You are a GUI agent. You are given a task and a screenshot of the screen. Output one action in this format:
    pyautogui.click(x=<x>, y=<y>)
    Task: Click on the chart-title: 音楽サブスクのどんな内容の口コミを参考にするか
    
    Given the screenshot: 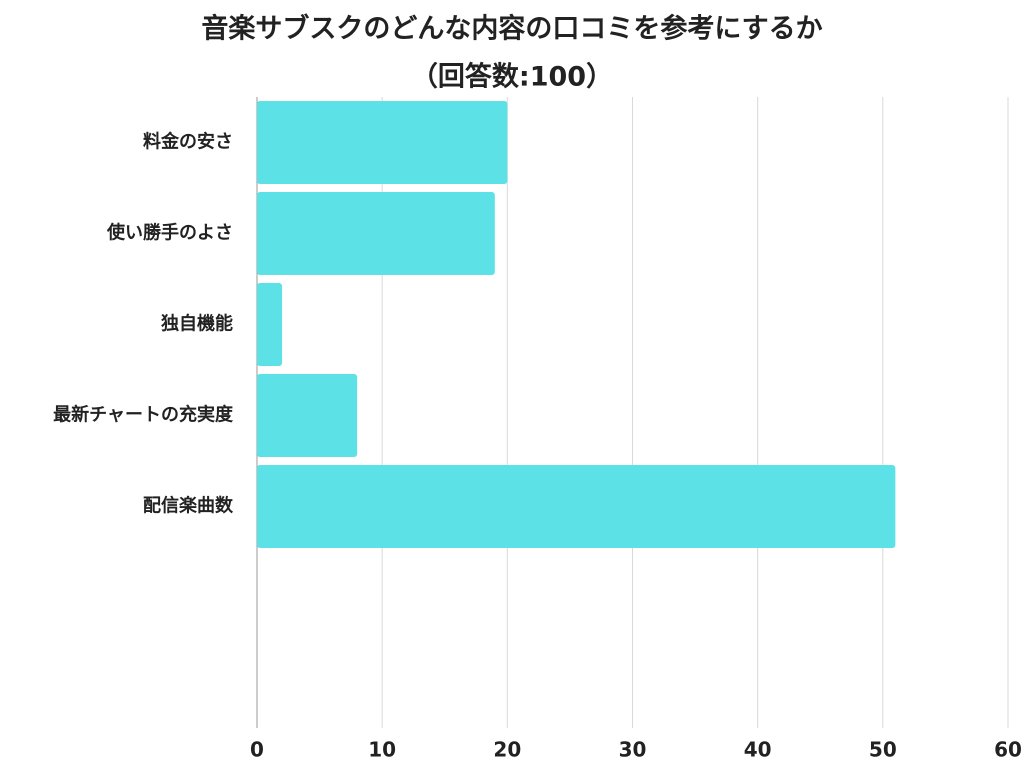 What is the action you would take?
    pyautogui.click(x=511, y=29)
    